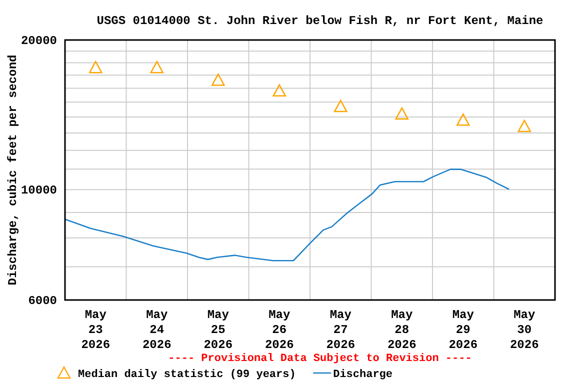 This screenshot has height=384, width=576. I want to click on x-tick-label: May 25 2026, so click(218, 330).